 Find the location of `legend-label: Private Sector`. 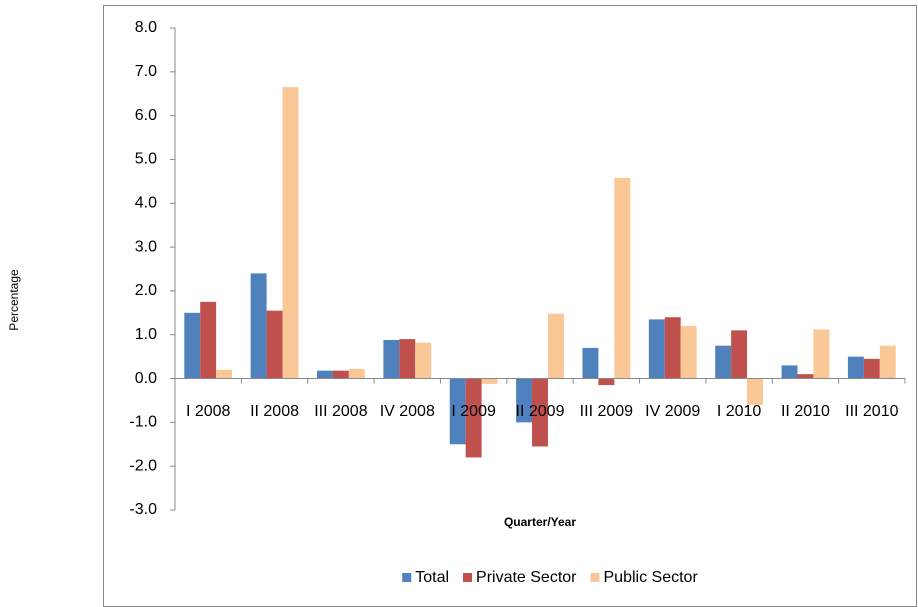

legend-label: Private Sector is located at coordinates (526, 577).